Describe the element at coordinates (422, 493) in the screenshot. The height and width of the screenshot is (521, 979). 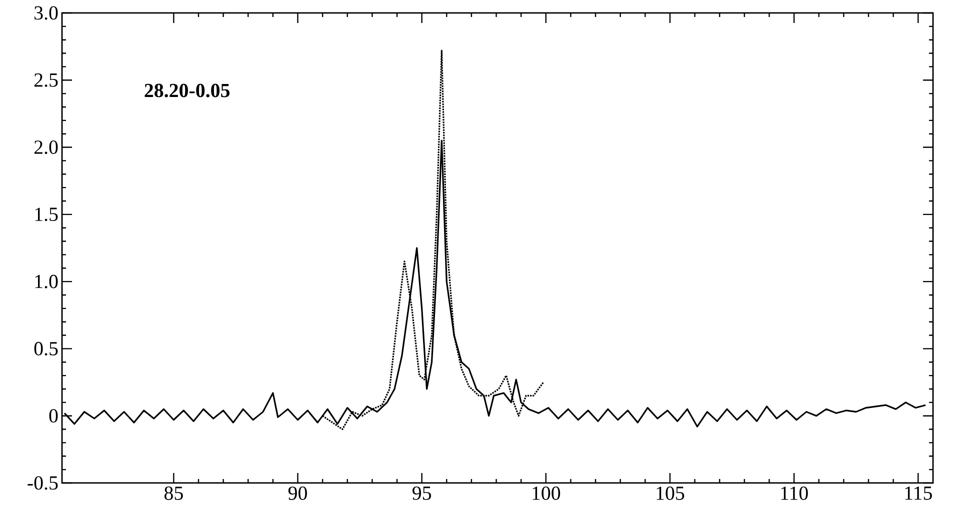
I see `x-tick-label: 95` at that location.